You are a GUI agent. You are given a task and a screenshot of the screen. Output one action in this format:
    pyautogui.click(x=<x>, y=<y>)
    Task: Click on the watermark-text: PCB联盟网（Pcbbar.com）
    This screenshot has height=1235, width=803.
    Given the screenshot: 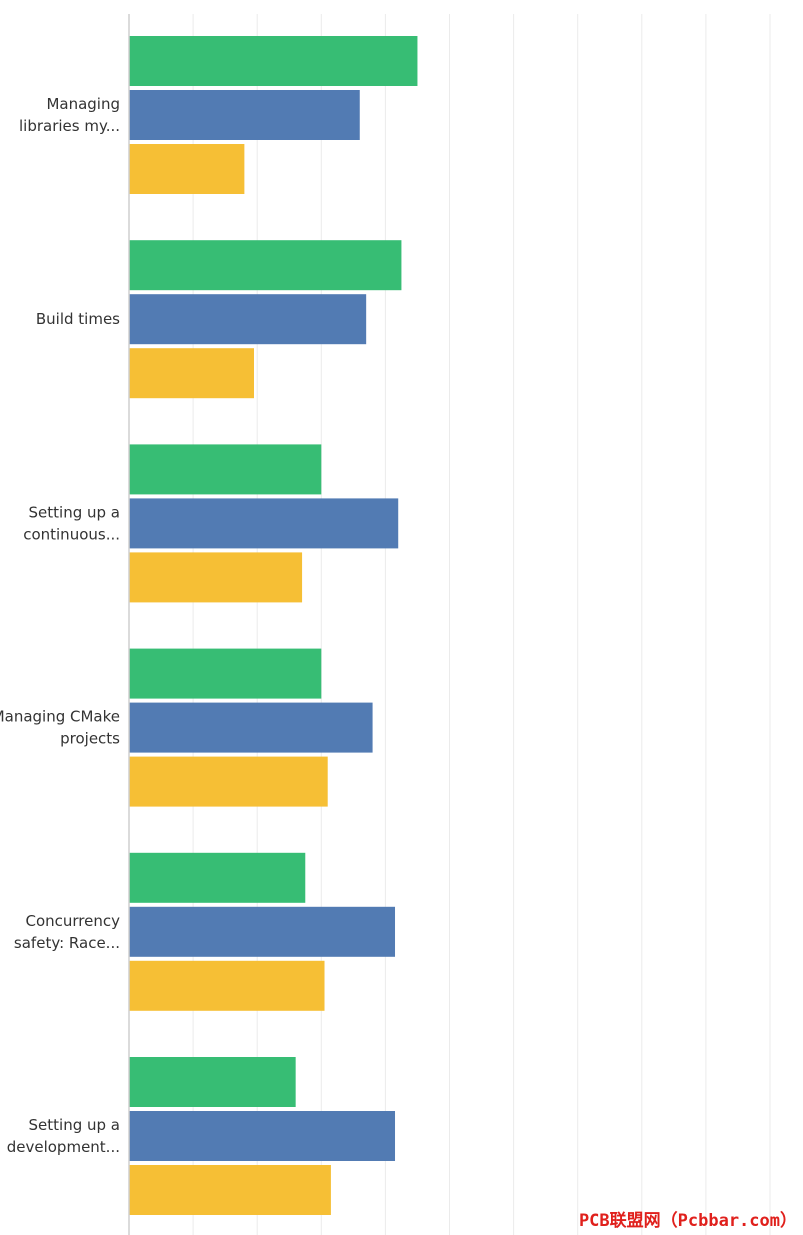 What is the action you would take?
    pyautogui.click(x=687, y=1221)
    